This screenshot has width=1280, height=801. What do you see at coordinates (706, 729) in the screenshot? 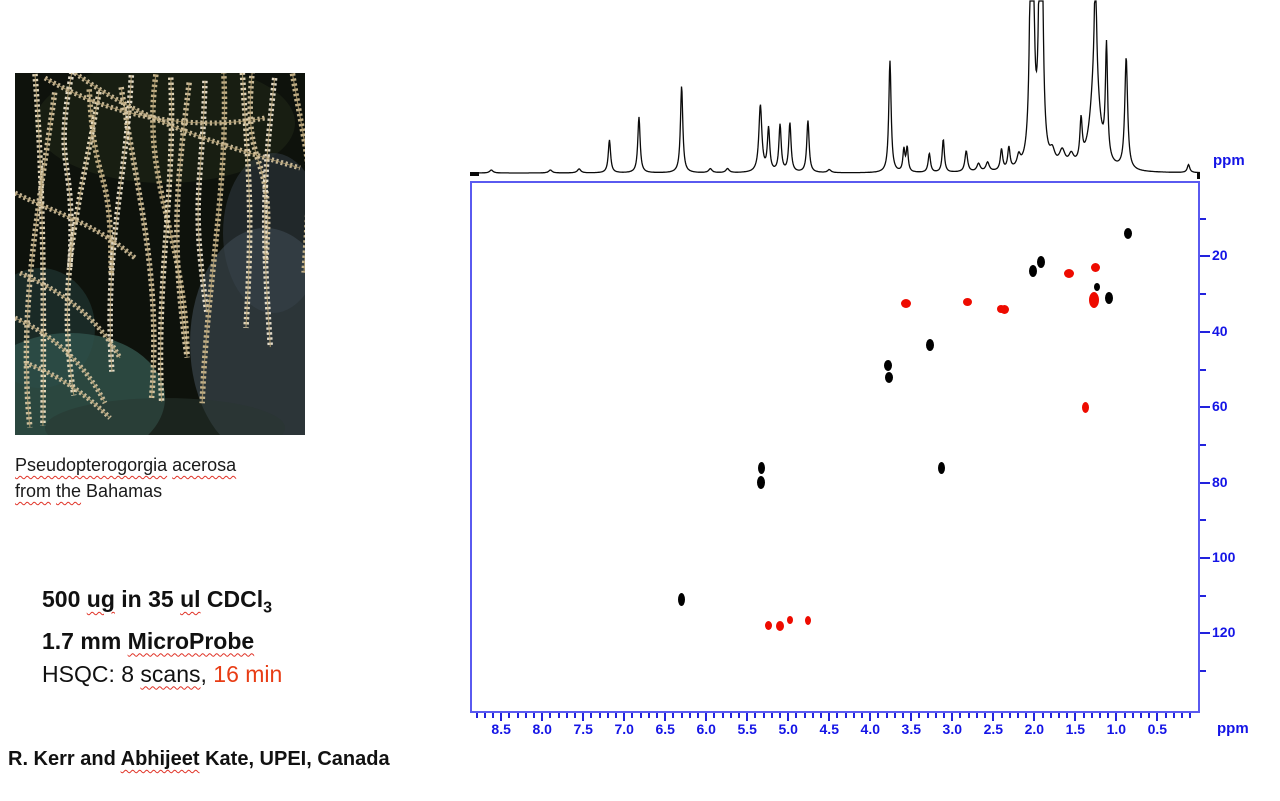
I see `x-axis-tick-label: 6.0` at bounding box center [706, 729].